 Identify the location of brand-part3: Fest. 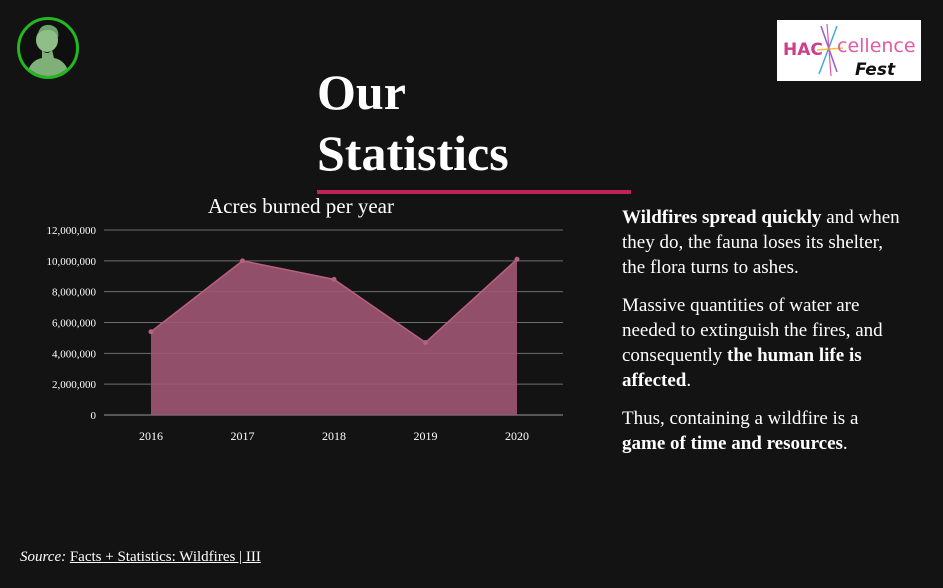
(875, 70).